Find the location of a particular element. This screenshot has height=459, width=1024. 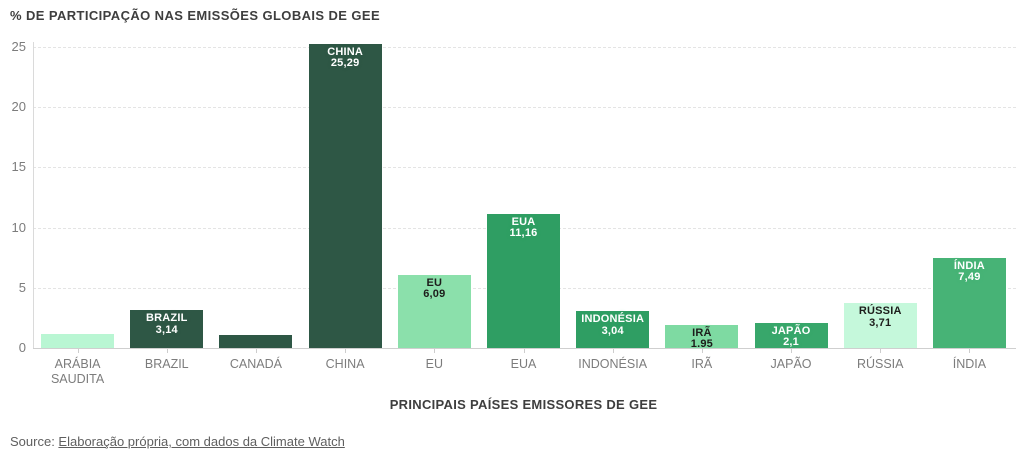

x-tick-label: EUA is located at coordinates (523, 364).